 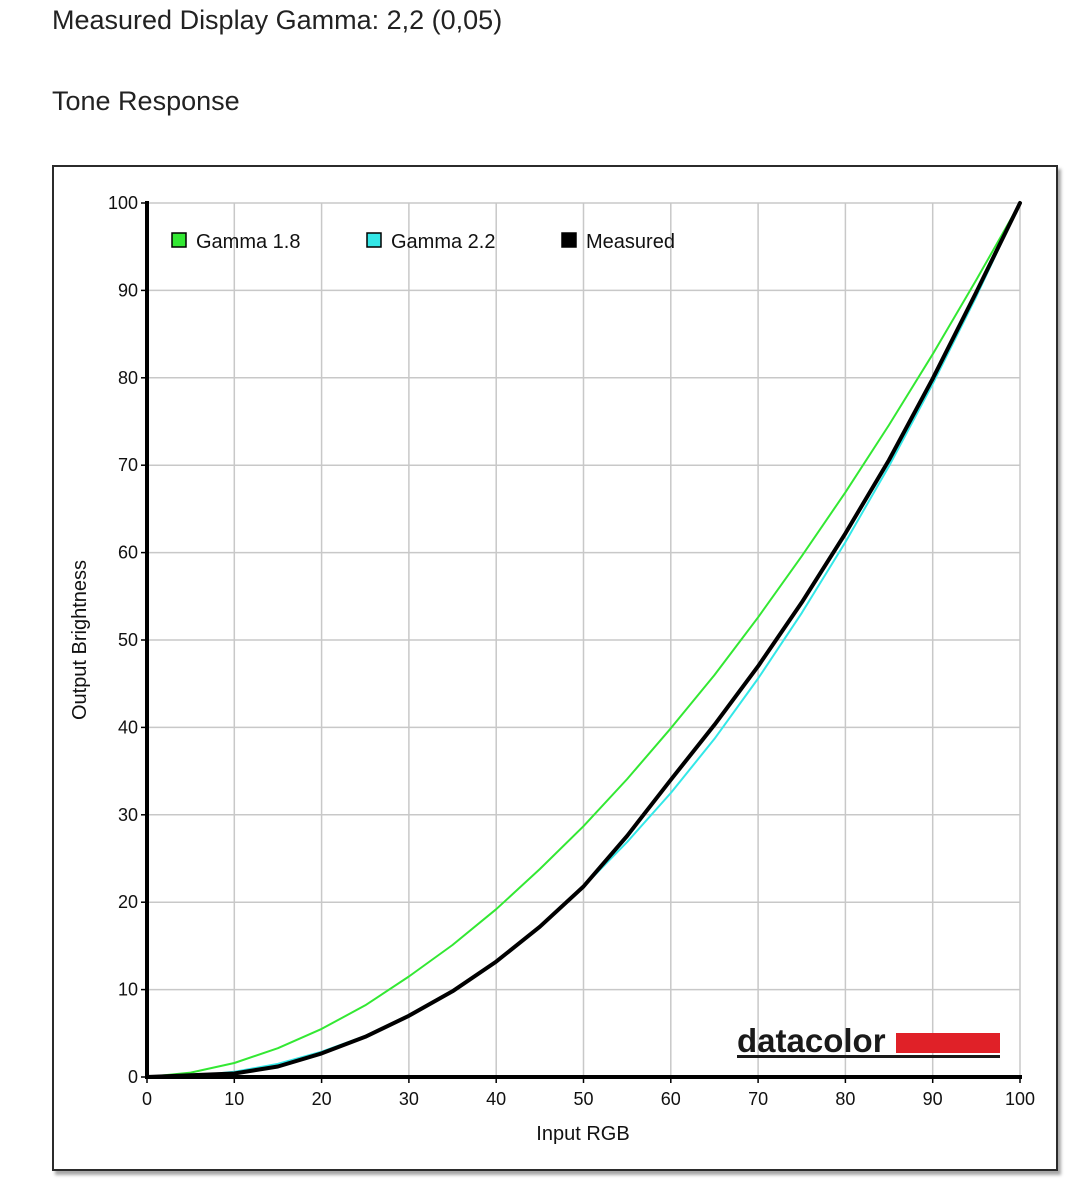 I want to click on x-tick-label: 50, so click(x=583, y=1099).